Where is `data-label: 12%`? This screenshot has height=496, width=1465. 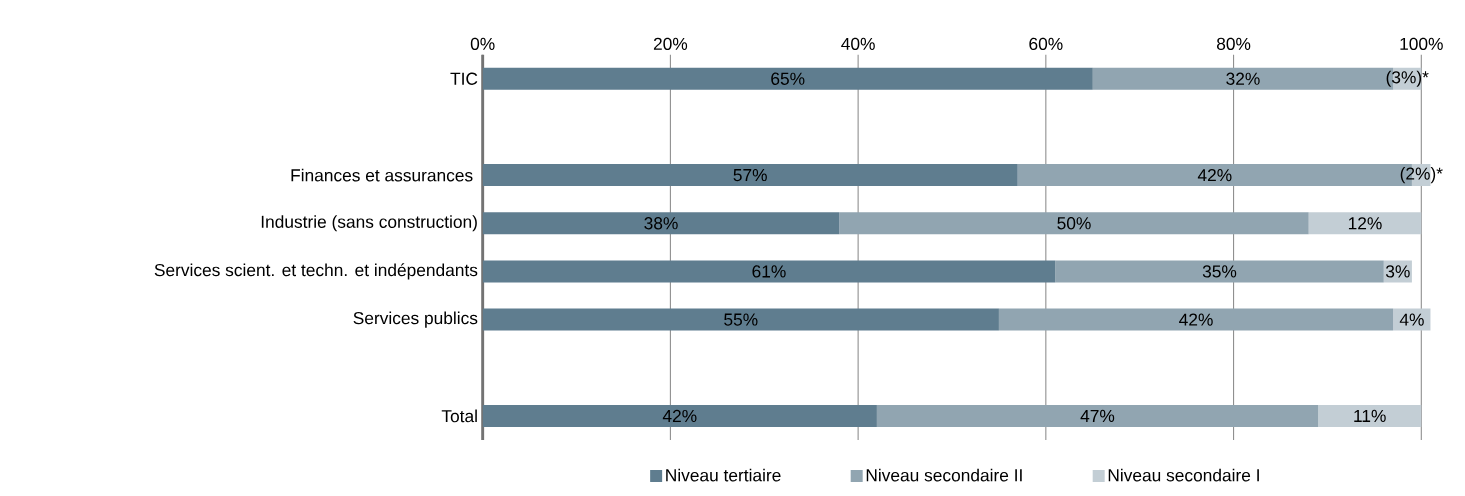
data-label: 12% is located at coordinates (1365, 223).